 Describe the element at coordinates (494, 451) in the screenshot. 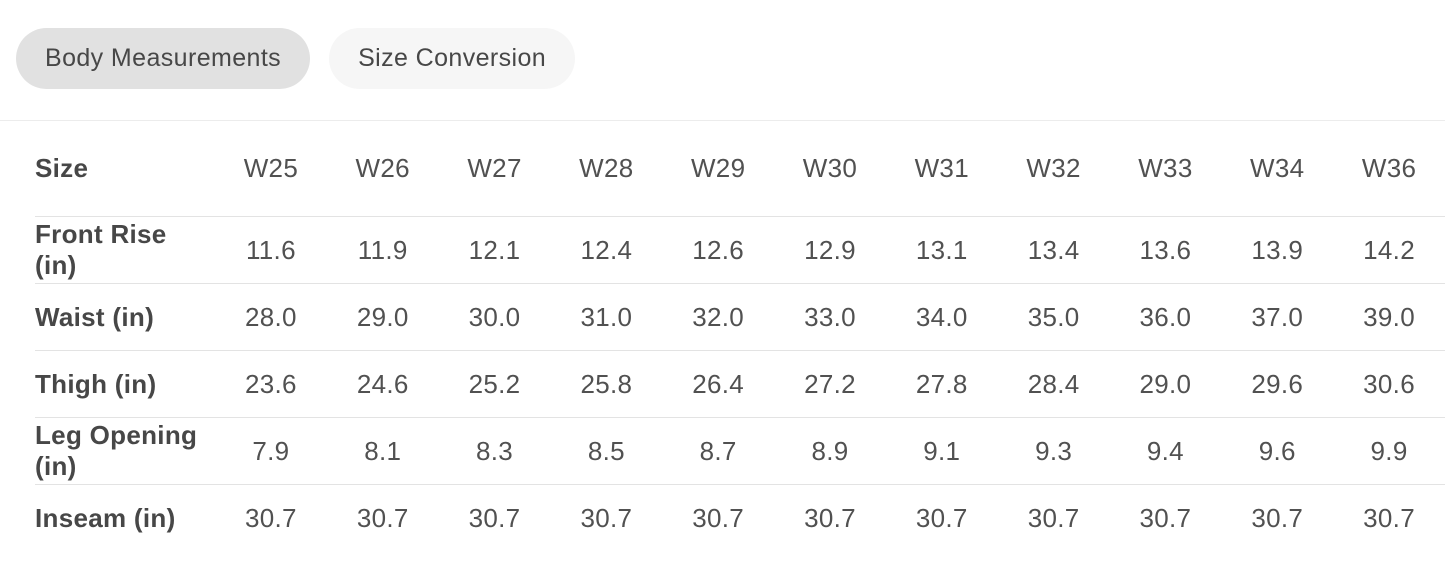

I see `cell-value: 8.3` at that location.